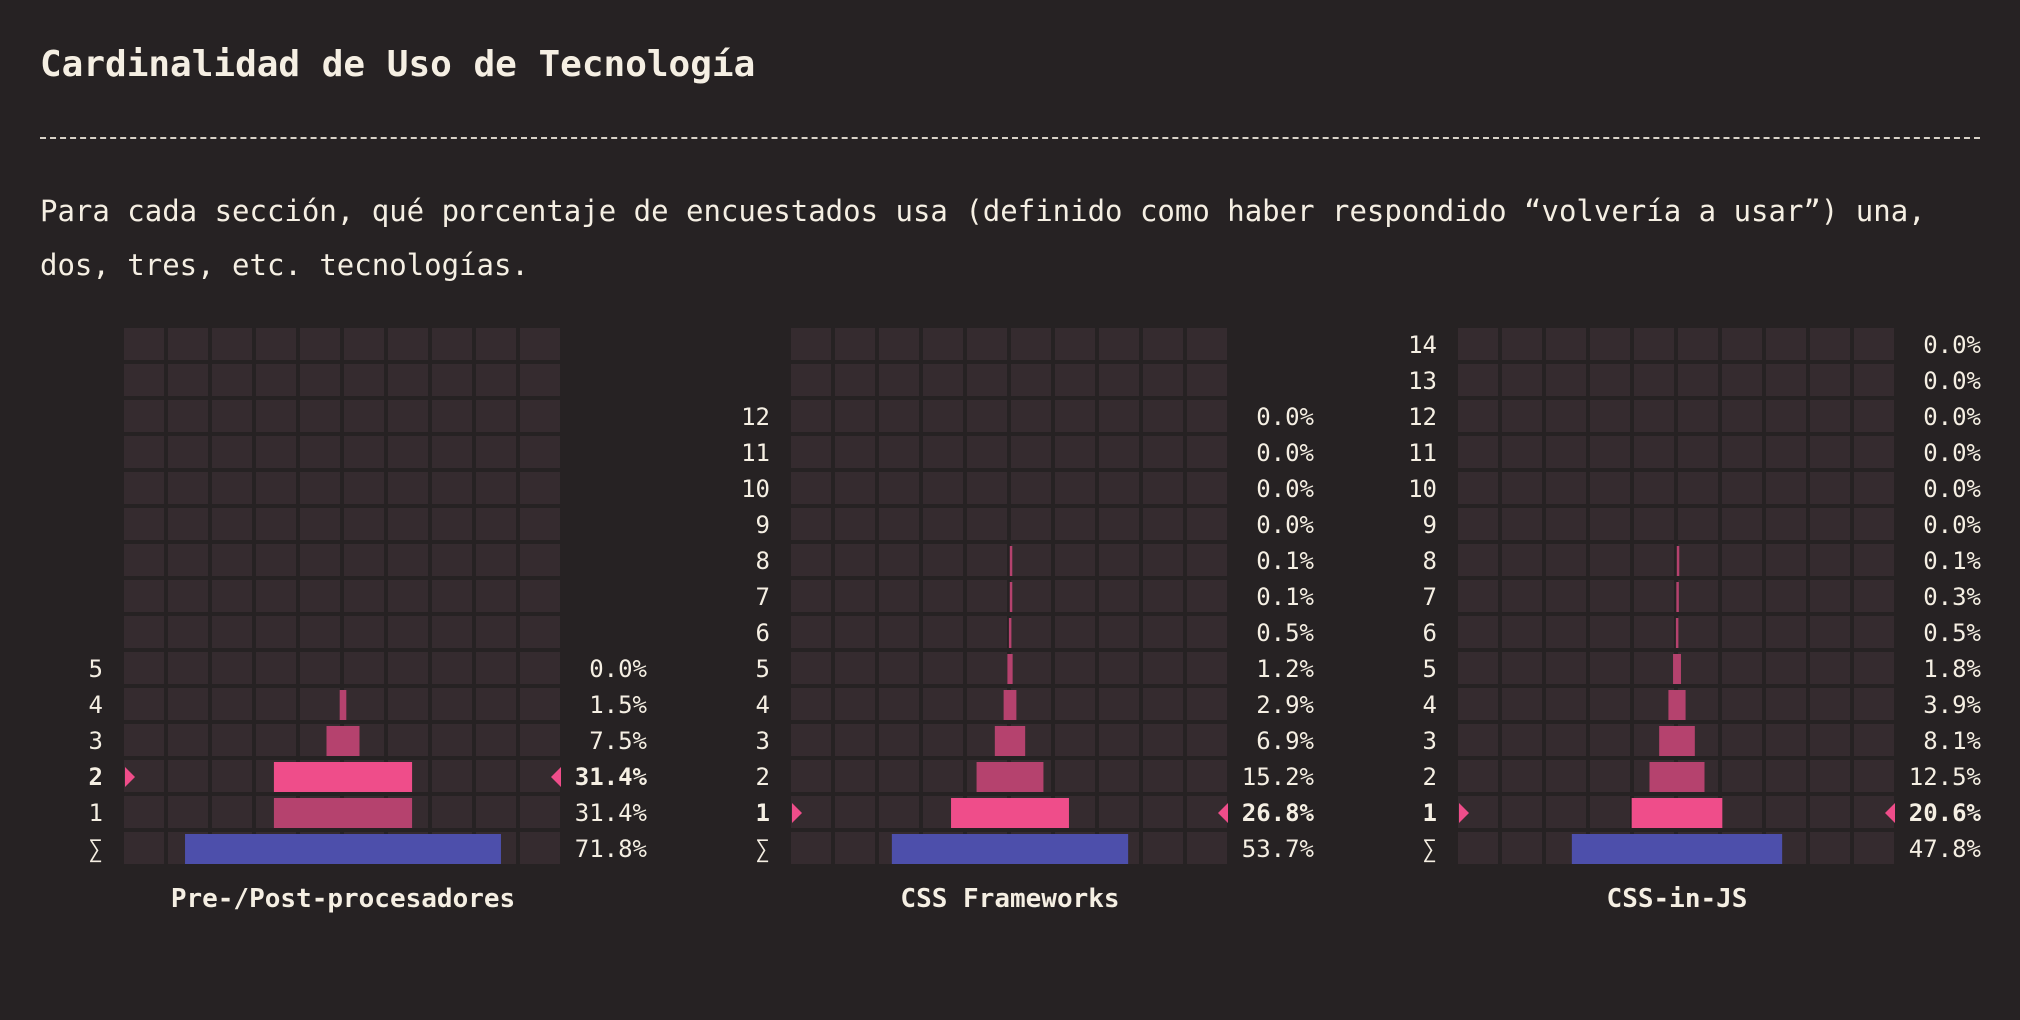 Image resolution: width=2020 pixels, height=1020 pixels. I want to click on value-label-3: 7.5%, so click(618, 741).